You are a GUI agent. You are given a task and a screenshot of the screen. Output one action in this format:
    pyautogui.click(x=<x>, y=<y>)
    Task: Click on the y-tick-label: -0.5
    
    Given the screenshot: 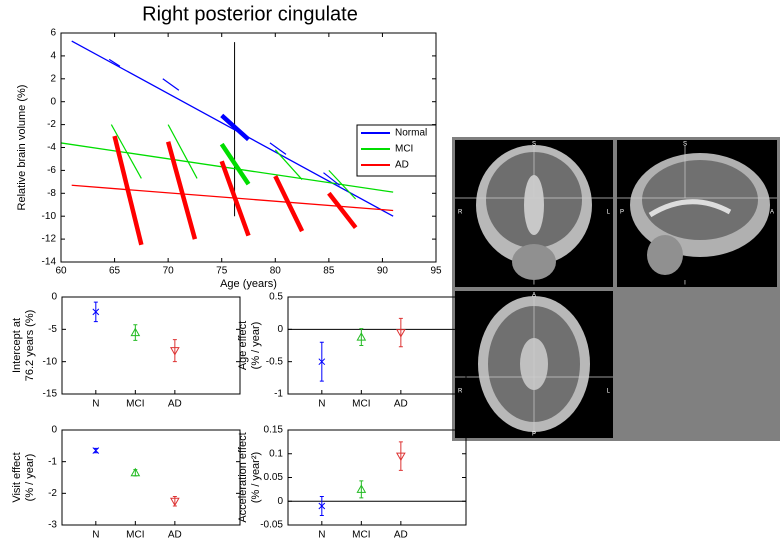 What is the action you would take?
    pyautogui.click(x=275, y=361)
    